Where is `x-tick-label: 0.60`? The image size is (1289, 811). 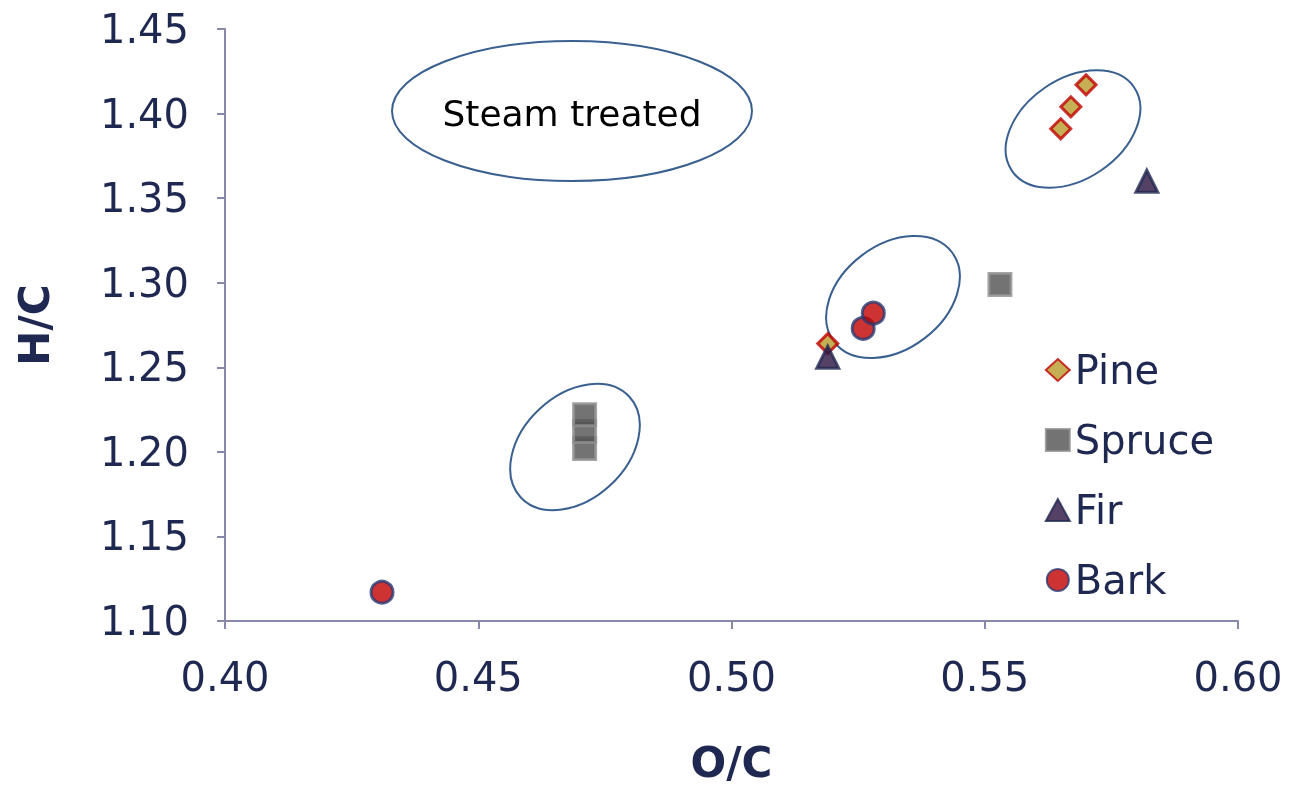 x-tick-label: 0.60 is located at coordinates (1238, 677).